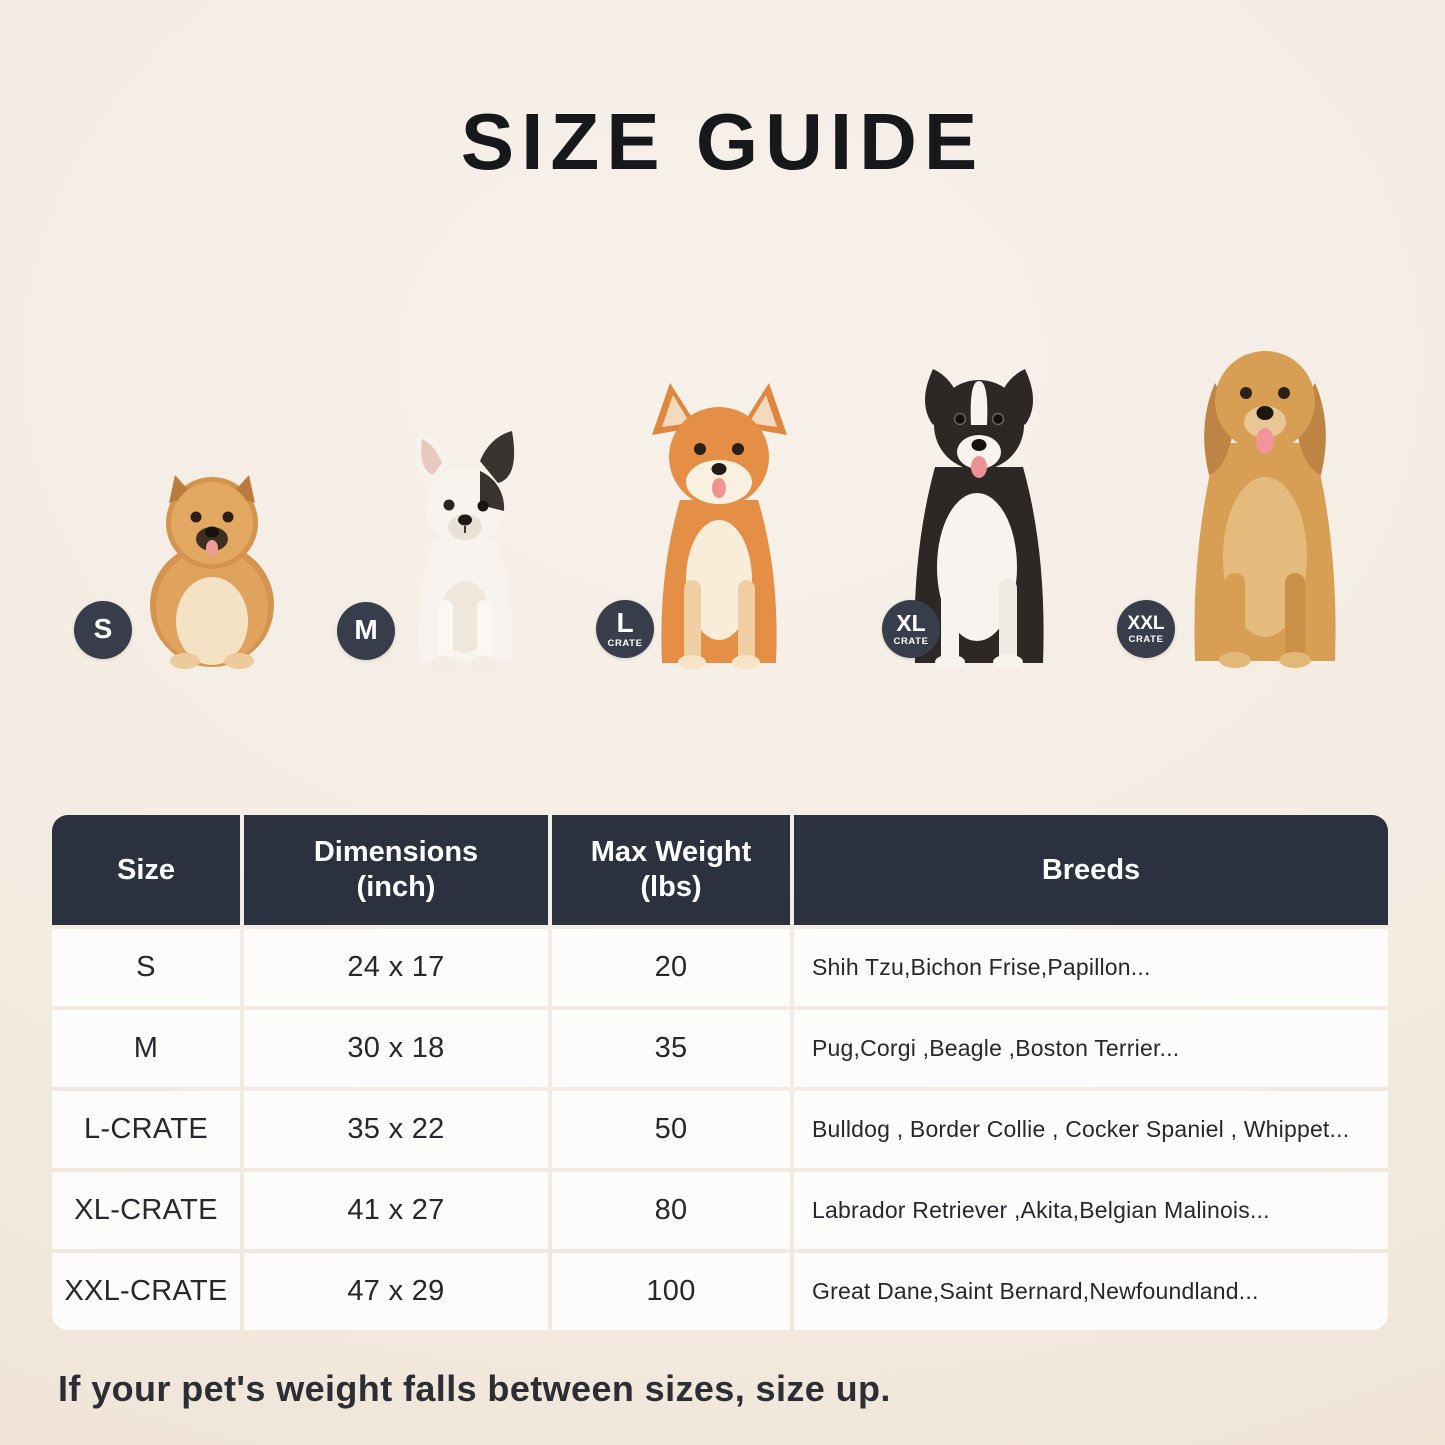  I want to click on size-badge-l-crate: L CRATE, so click(625, 629).